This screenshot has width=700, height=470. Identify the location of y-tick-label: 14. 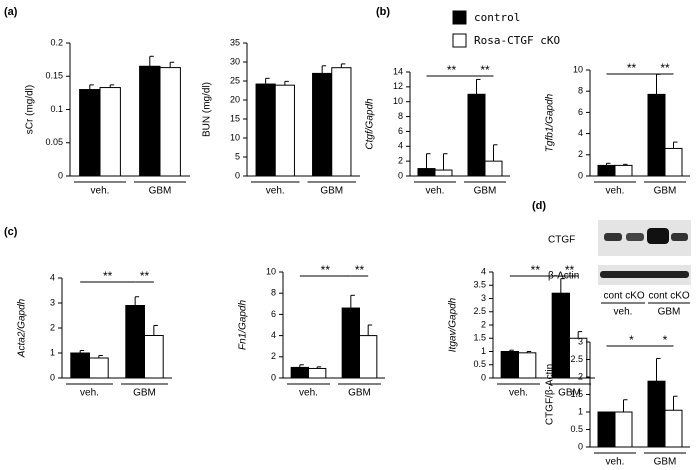
(398, 71).